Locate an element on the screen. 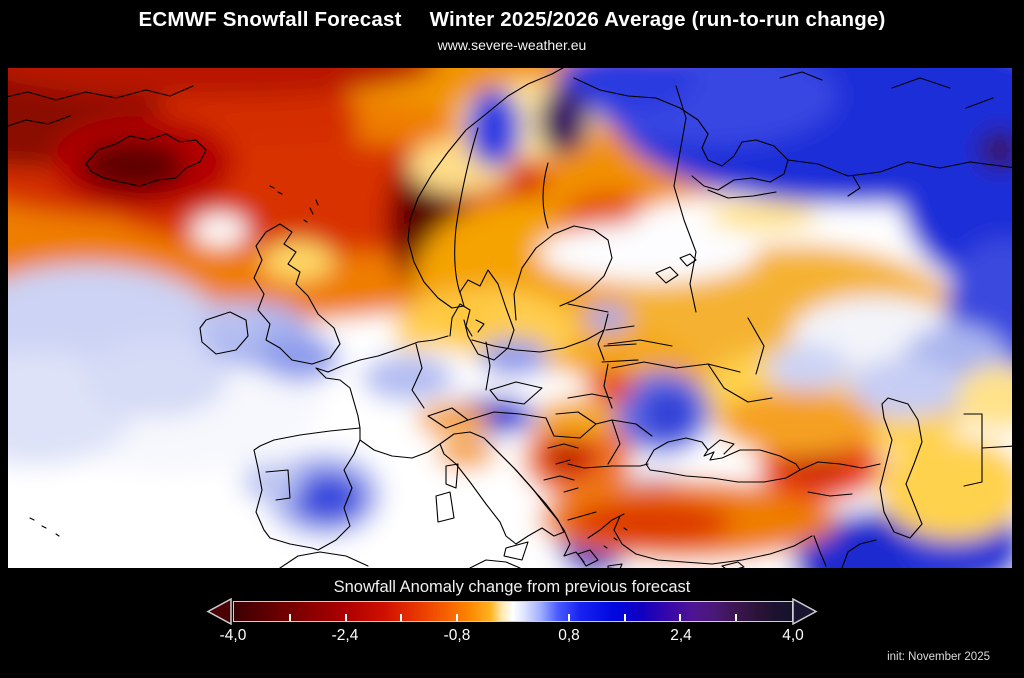  colorbar-extend-right-arrow-icon is located at coordinates (805, 611).